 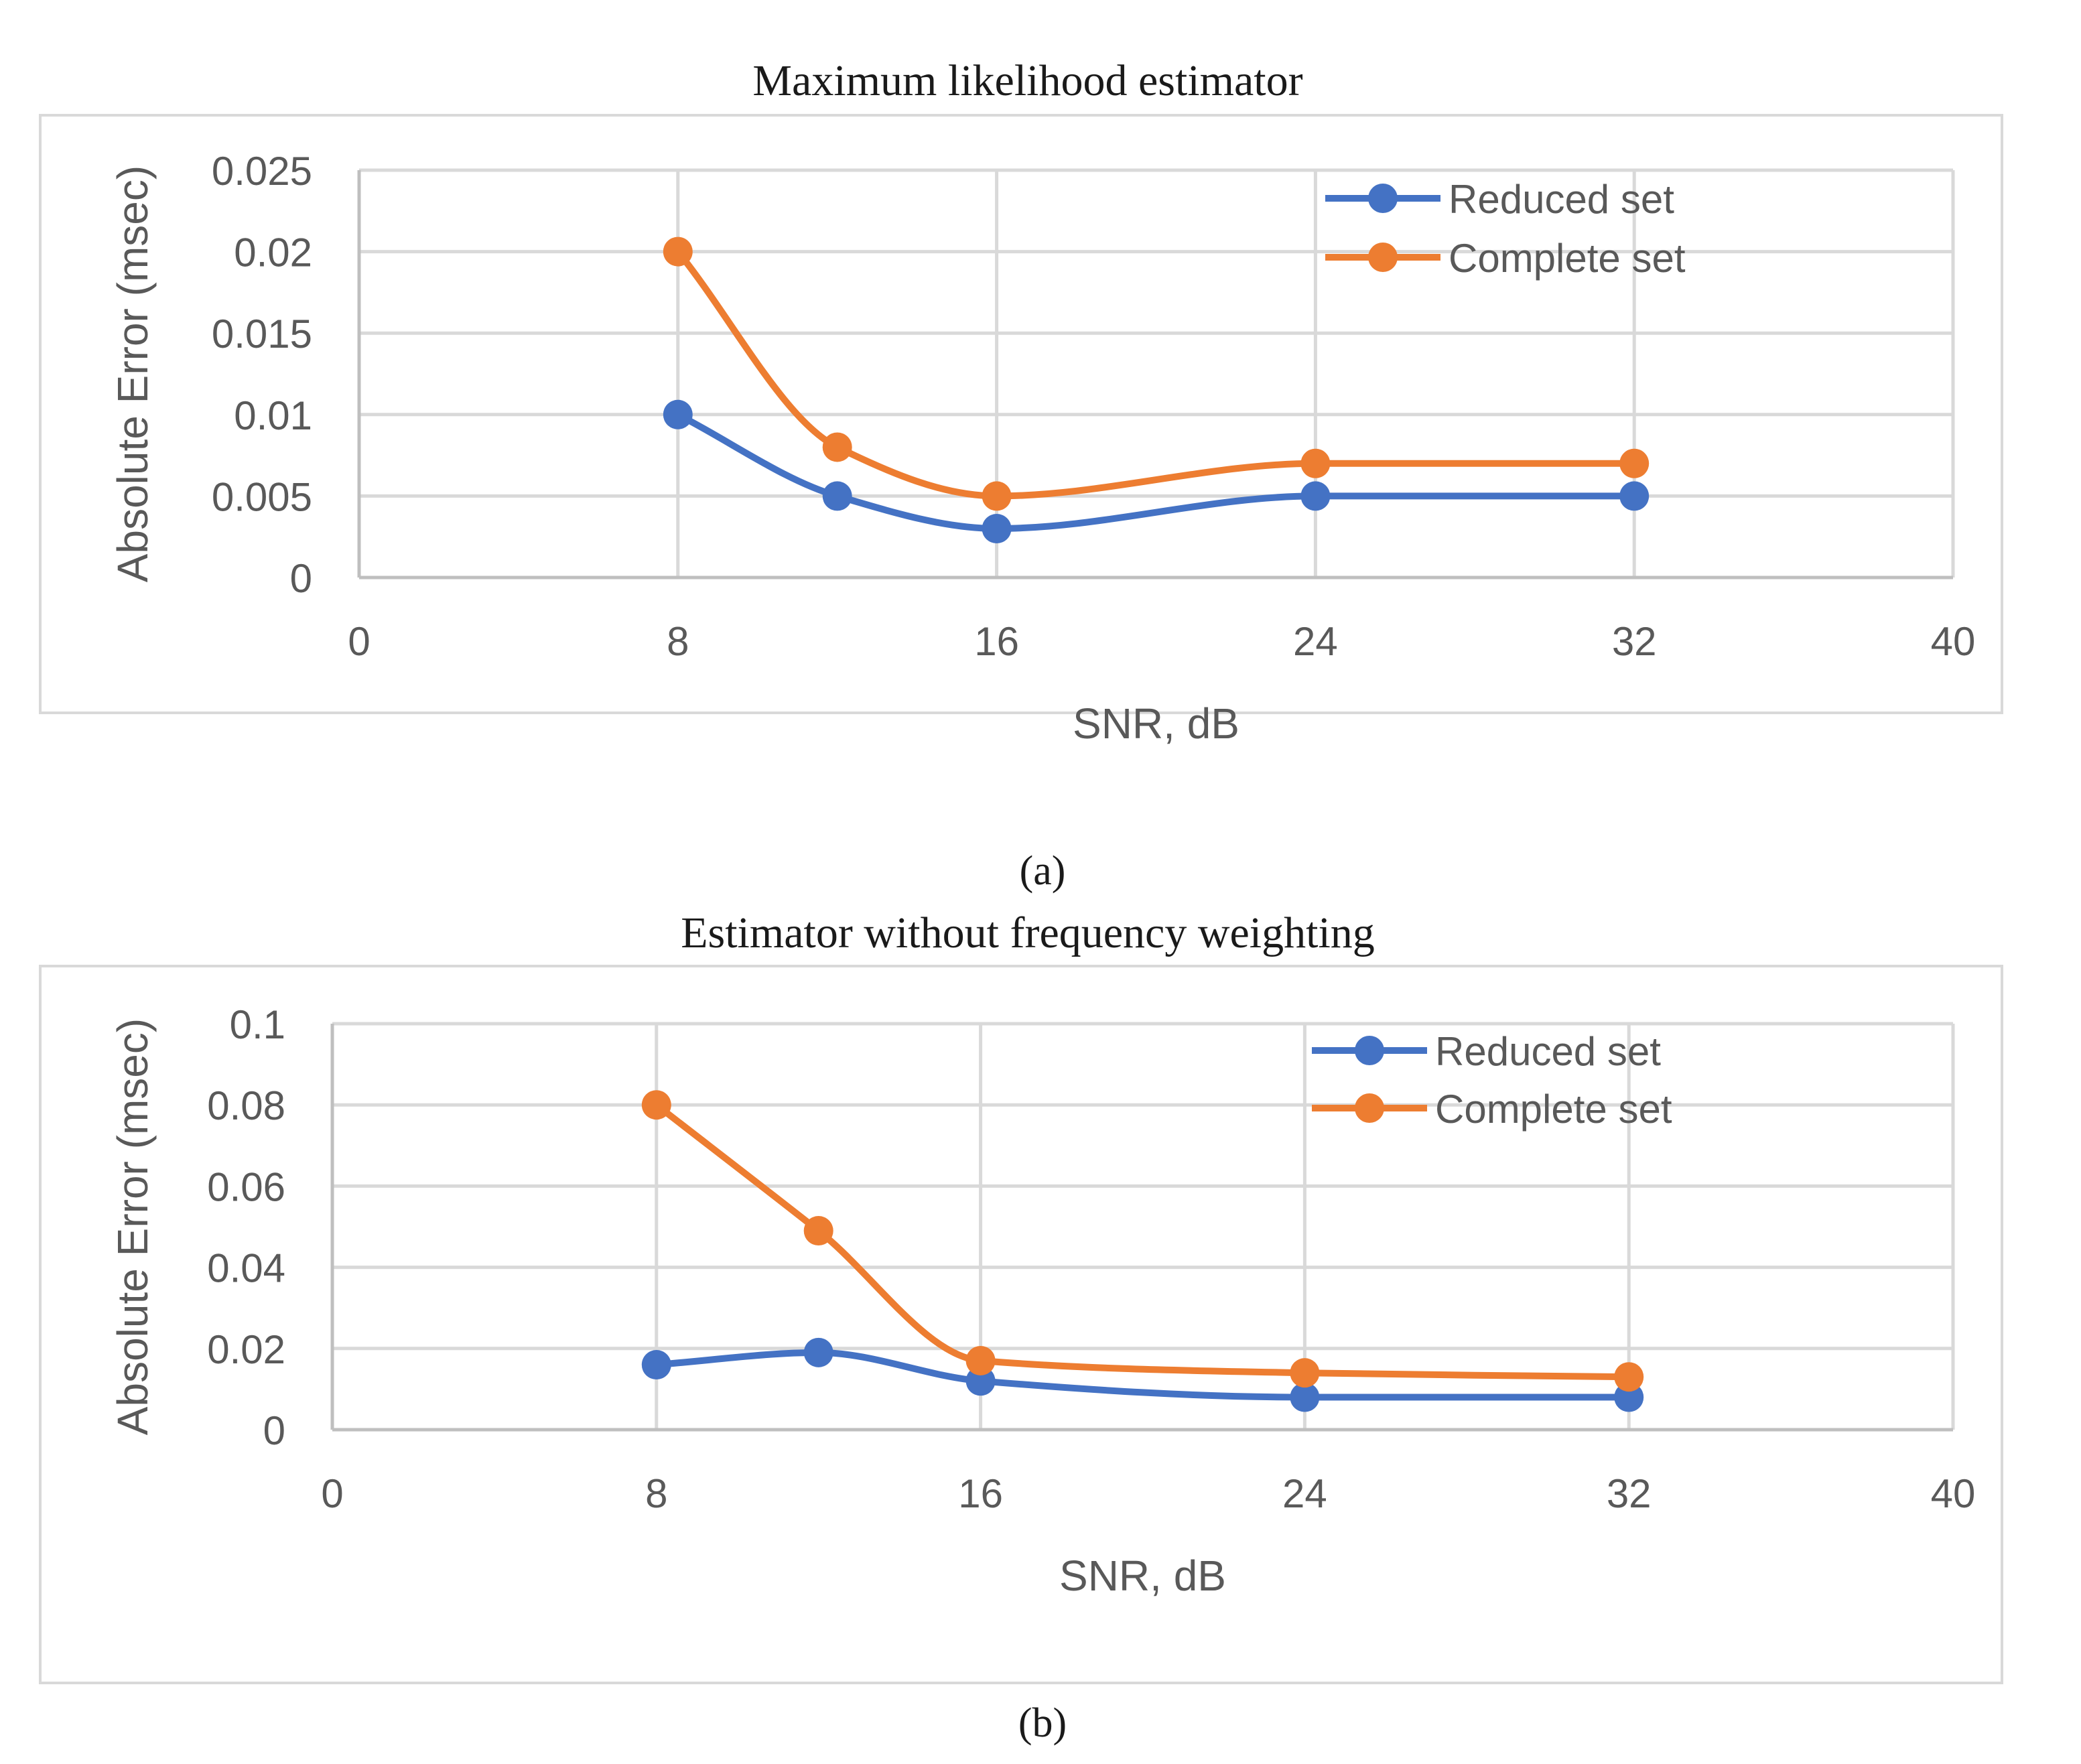 I want to click on y-tick-label: 0.015, so click(x=262, y=334).